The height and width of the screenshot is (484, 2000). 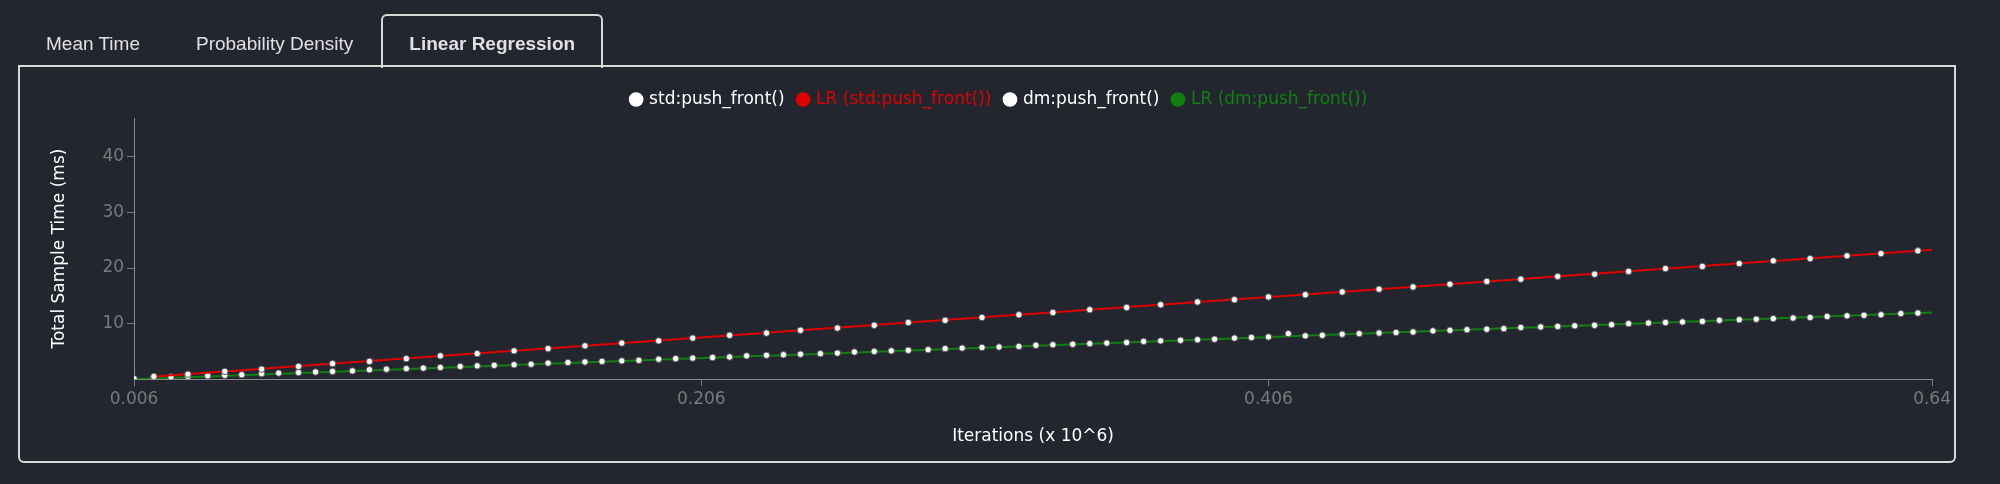 What do you see at coordinates (1932, 397) in the screenshot?
I see `x-tick-label: 0.64` at bounding box center [1932, 397].